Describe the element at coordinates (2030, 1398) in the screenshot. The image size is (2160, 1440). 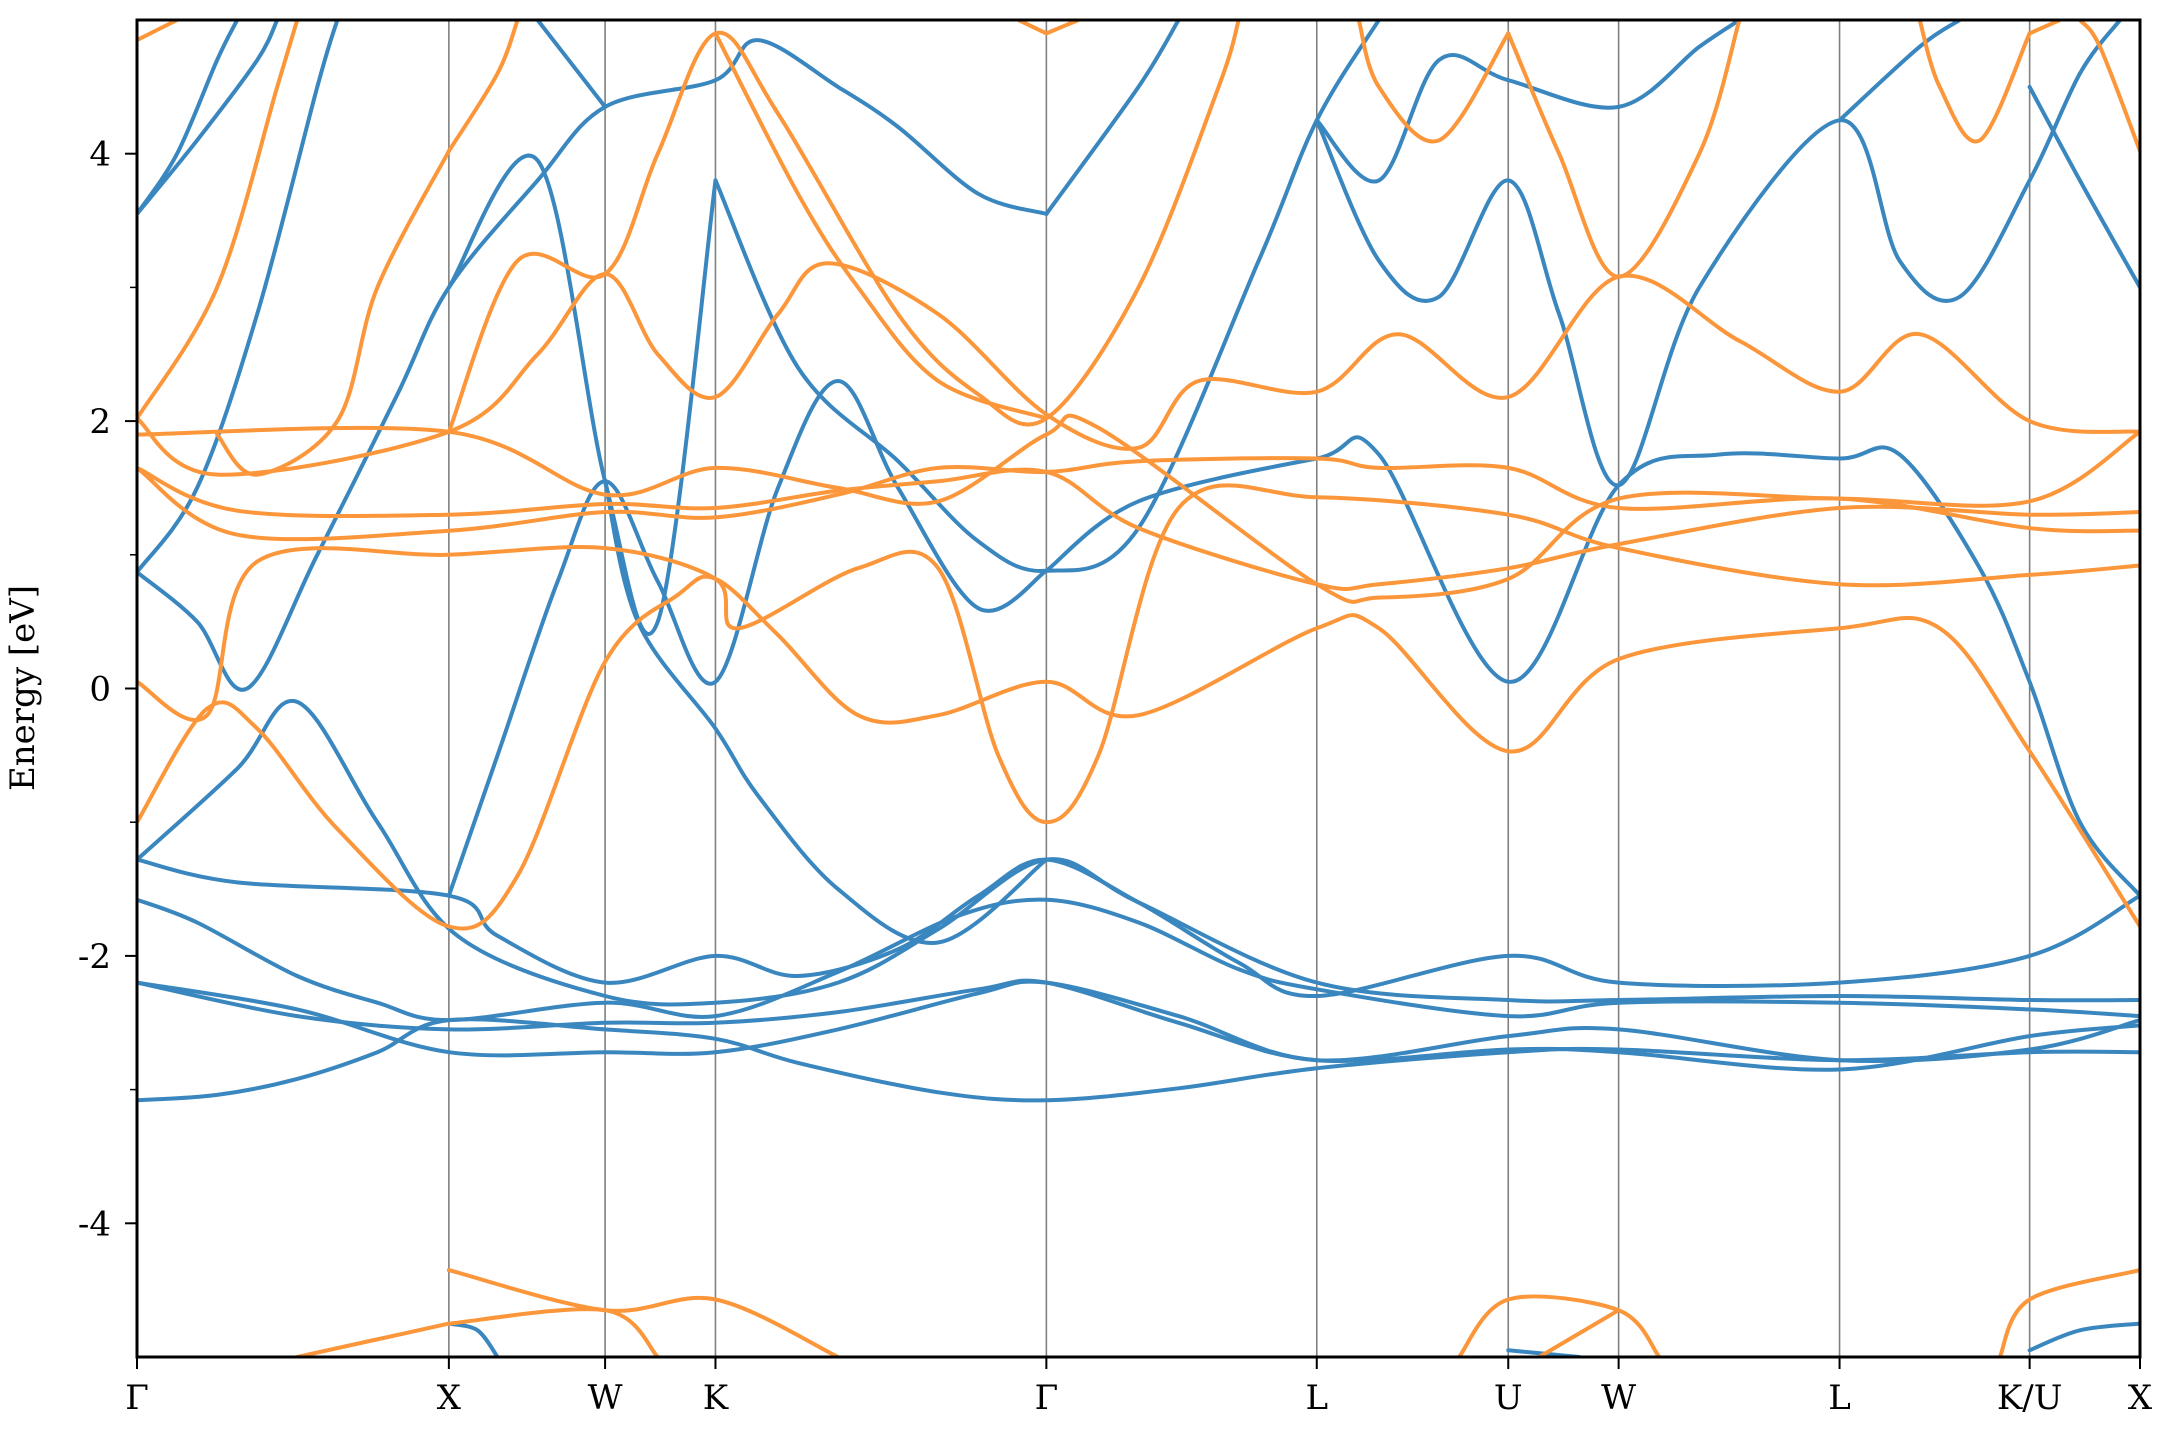
I see `x-tick-label: K/U` at that location.